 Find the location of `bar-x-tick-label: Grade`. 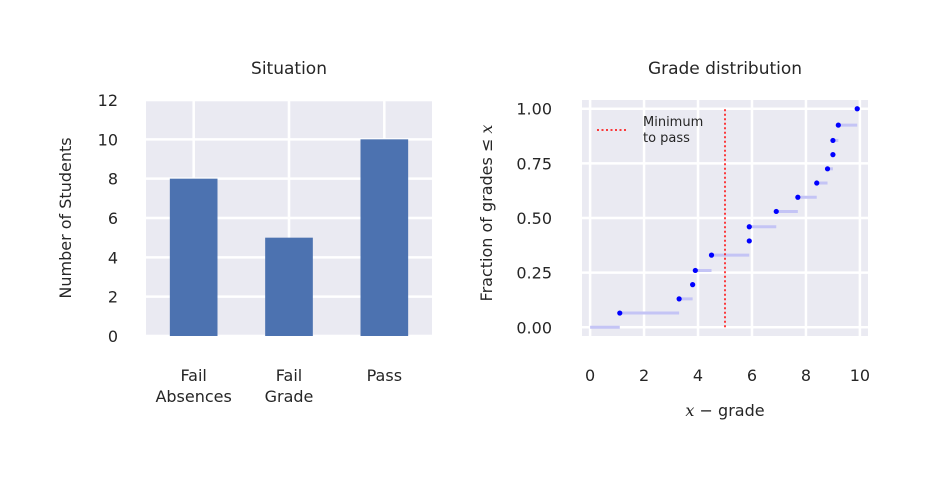

bar-x-tick-label: Grade is located at coordinates (289, 396).